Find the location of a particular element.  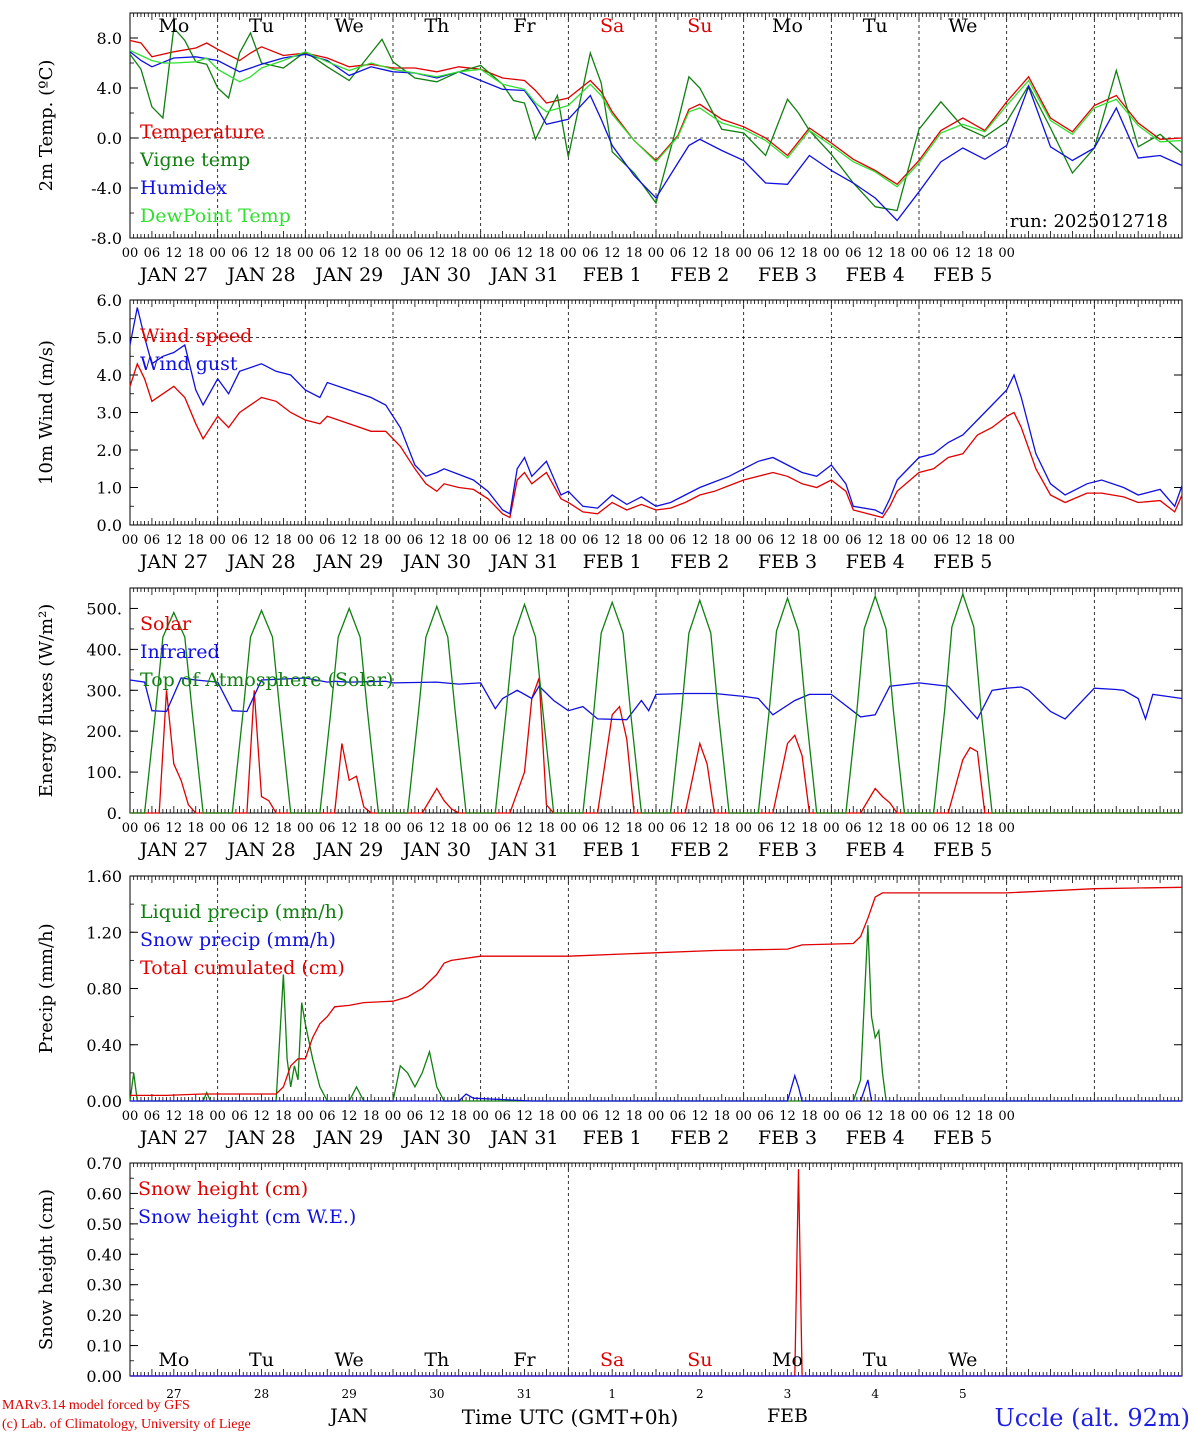

date-label: FEB 1 is located at coordinates (612, 1138).